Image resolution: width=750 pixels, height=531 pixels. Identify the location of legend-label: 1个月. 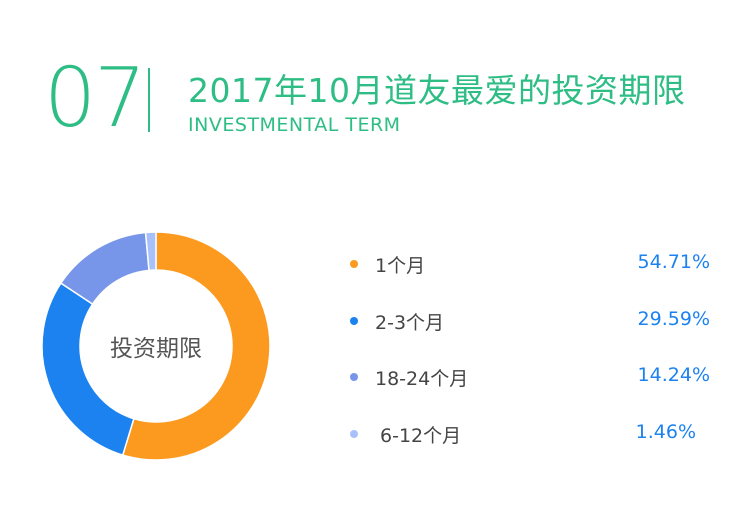
(400, 266).